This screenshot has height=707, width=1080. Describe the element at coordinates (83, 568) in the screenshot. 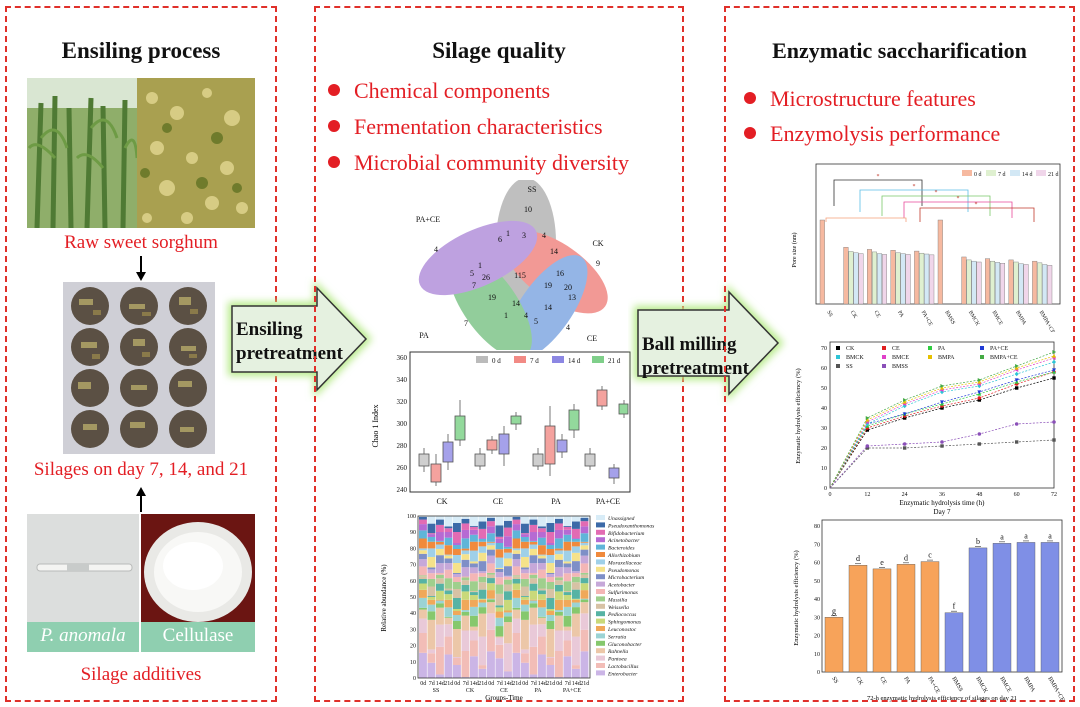

I see `p-anomala-photo` at that location.